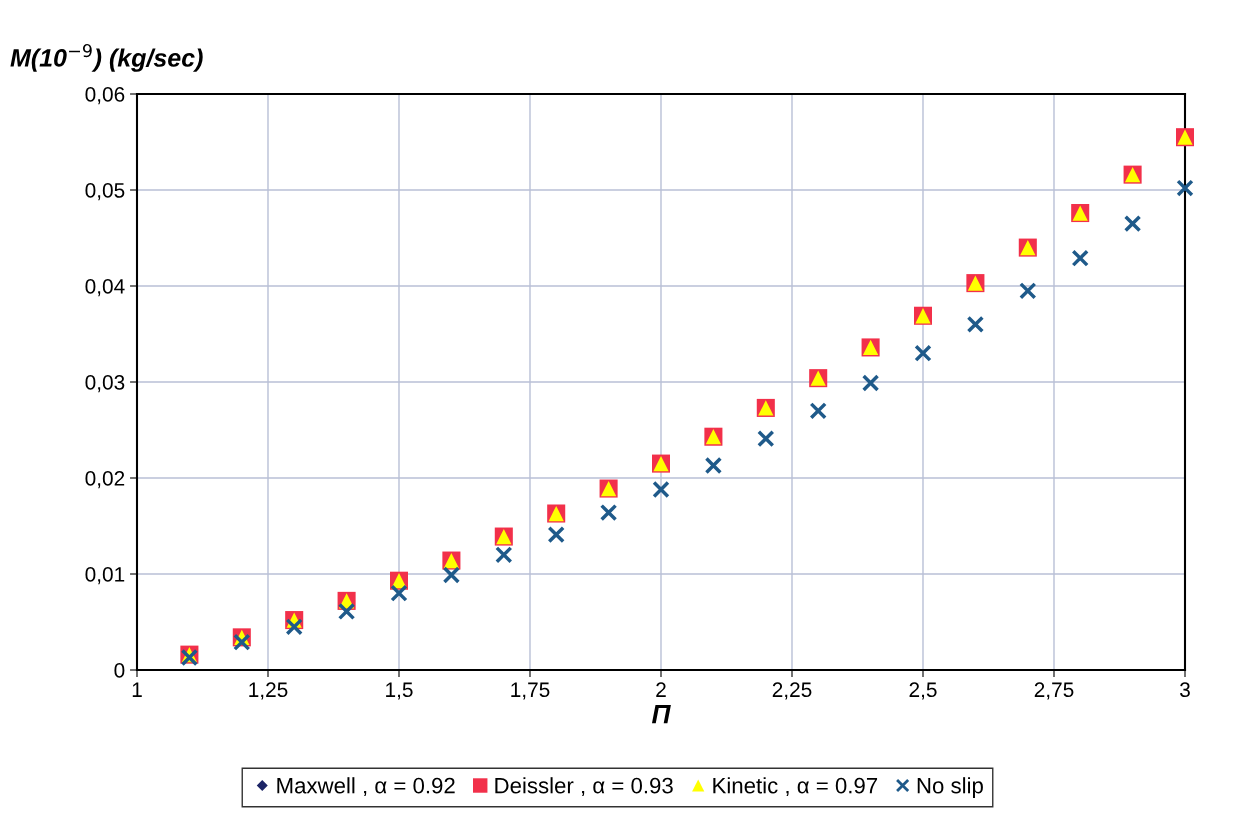 The height and width of the screenshot is (822, 1235). I want to click on x-tick-label: 2, so click(661, 689).